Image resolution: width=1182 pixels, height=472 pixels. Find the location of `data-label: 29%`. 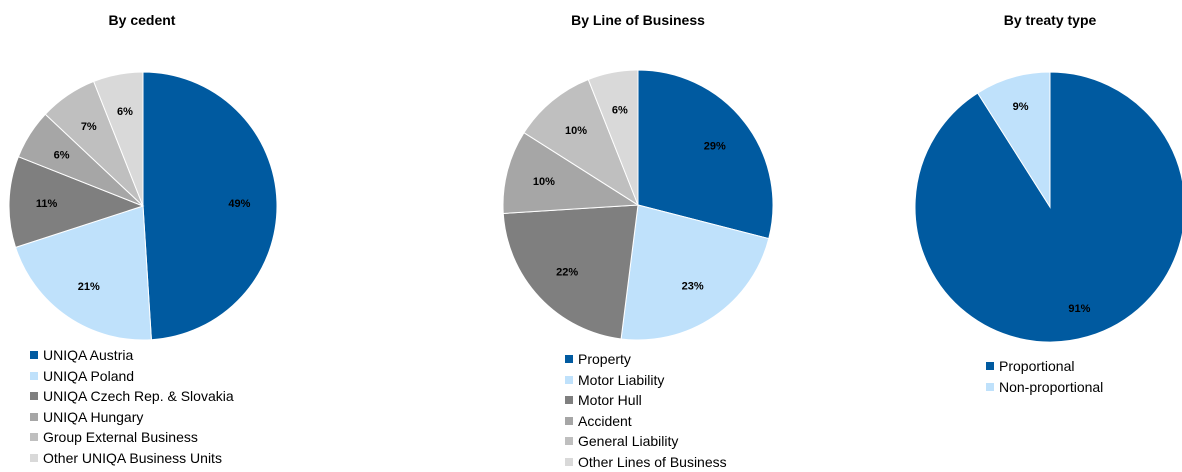

data-label: 29% is located at coordinates (715, 146).